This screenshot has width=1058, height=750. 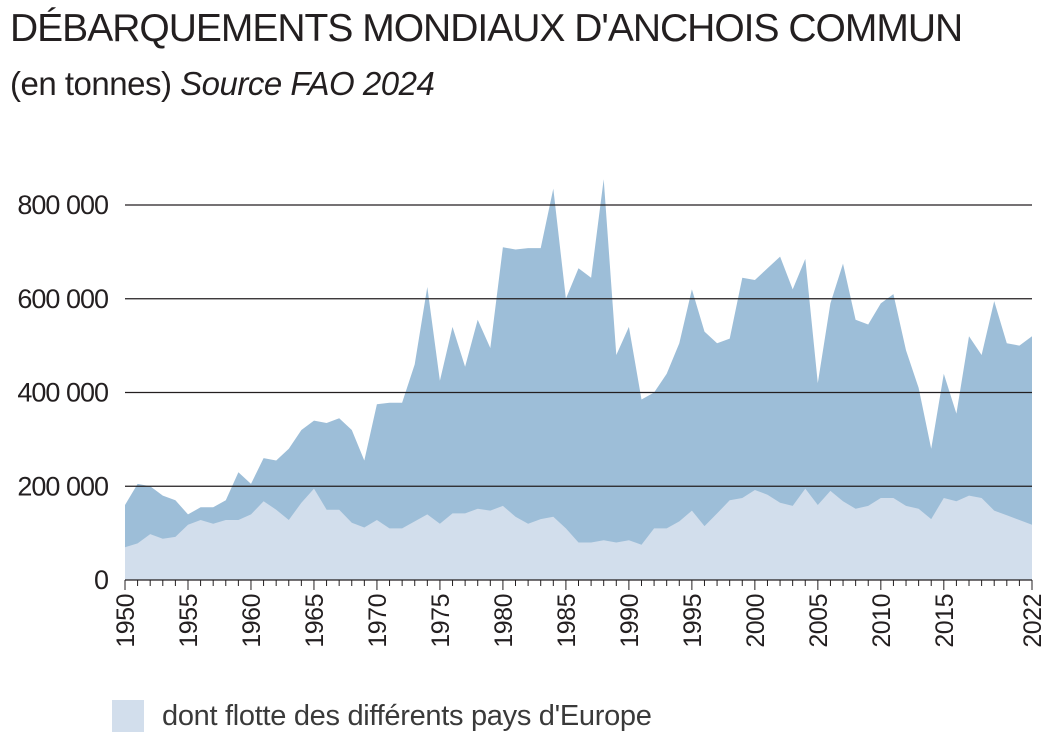 What do you see at coordinates (101, 580) in the screenshot?
I see `y-tick-label: 0` at bounding box center [101, 580].